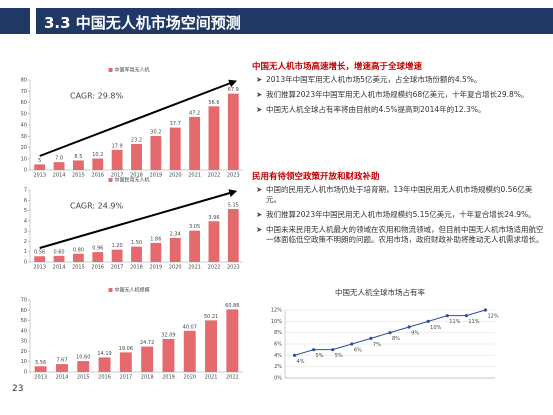 This screenshot has width=553, height=415. I want to click on x-tick-label: 2016, so click(97, 268).